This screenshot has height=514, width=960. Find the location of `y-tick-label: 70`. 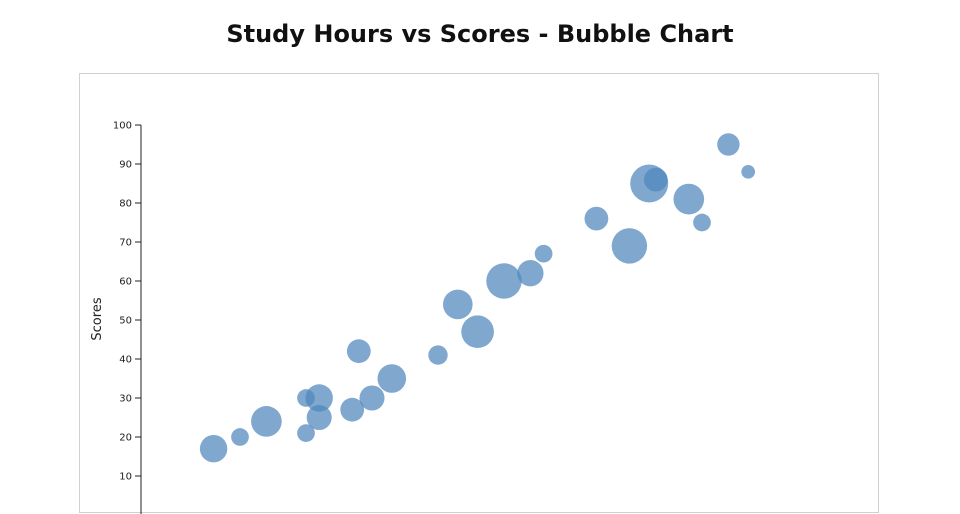

y-tick-label: 70 is located at coordinates (125, 243).